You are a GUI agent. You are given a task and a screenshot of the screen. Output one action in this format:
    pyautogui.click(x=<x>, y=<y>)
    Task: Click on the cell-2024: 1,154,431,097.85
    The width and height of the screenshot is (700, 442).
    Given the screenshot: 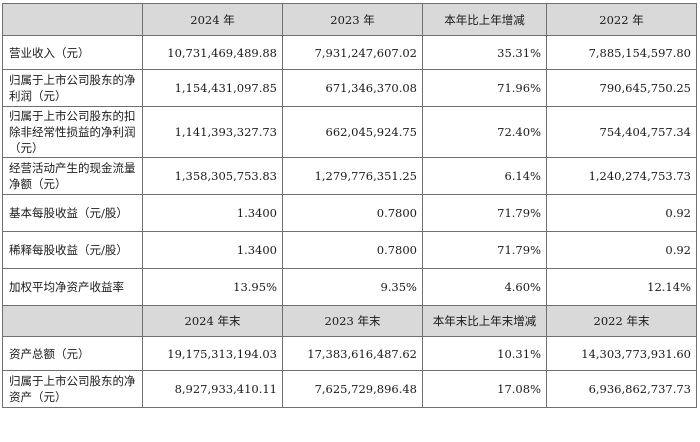 What is the action you would take?
    pyautogui.click(x=212, y=88)
    